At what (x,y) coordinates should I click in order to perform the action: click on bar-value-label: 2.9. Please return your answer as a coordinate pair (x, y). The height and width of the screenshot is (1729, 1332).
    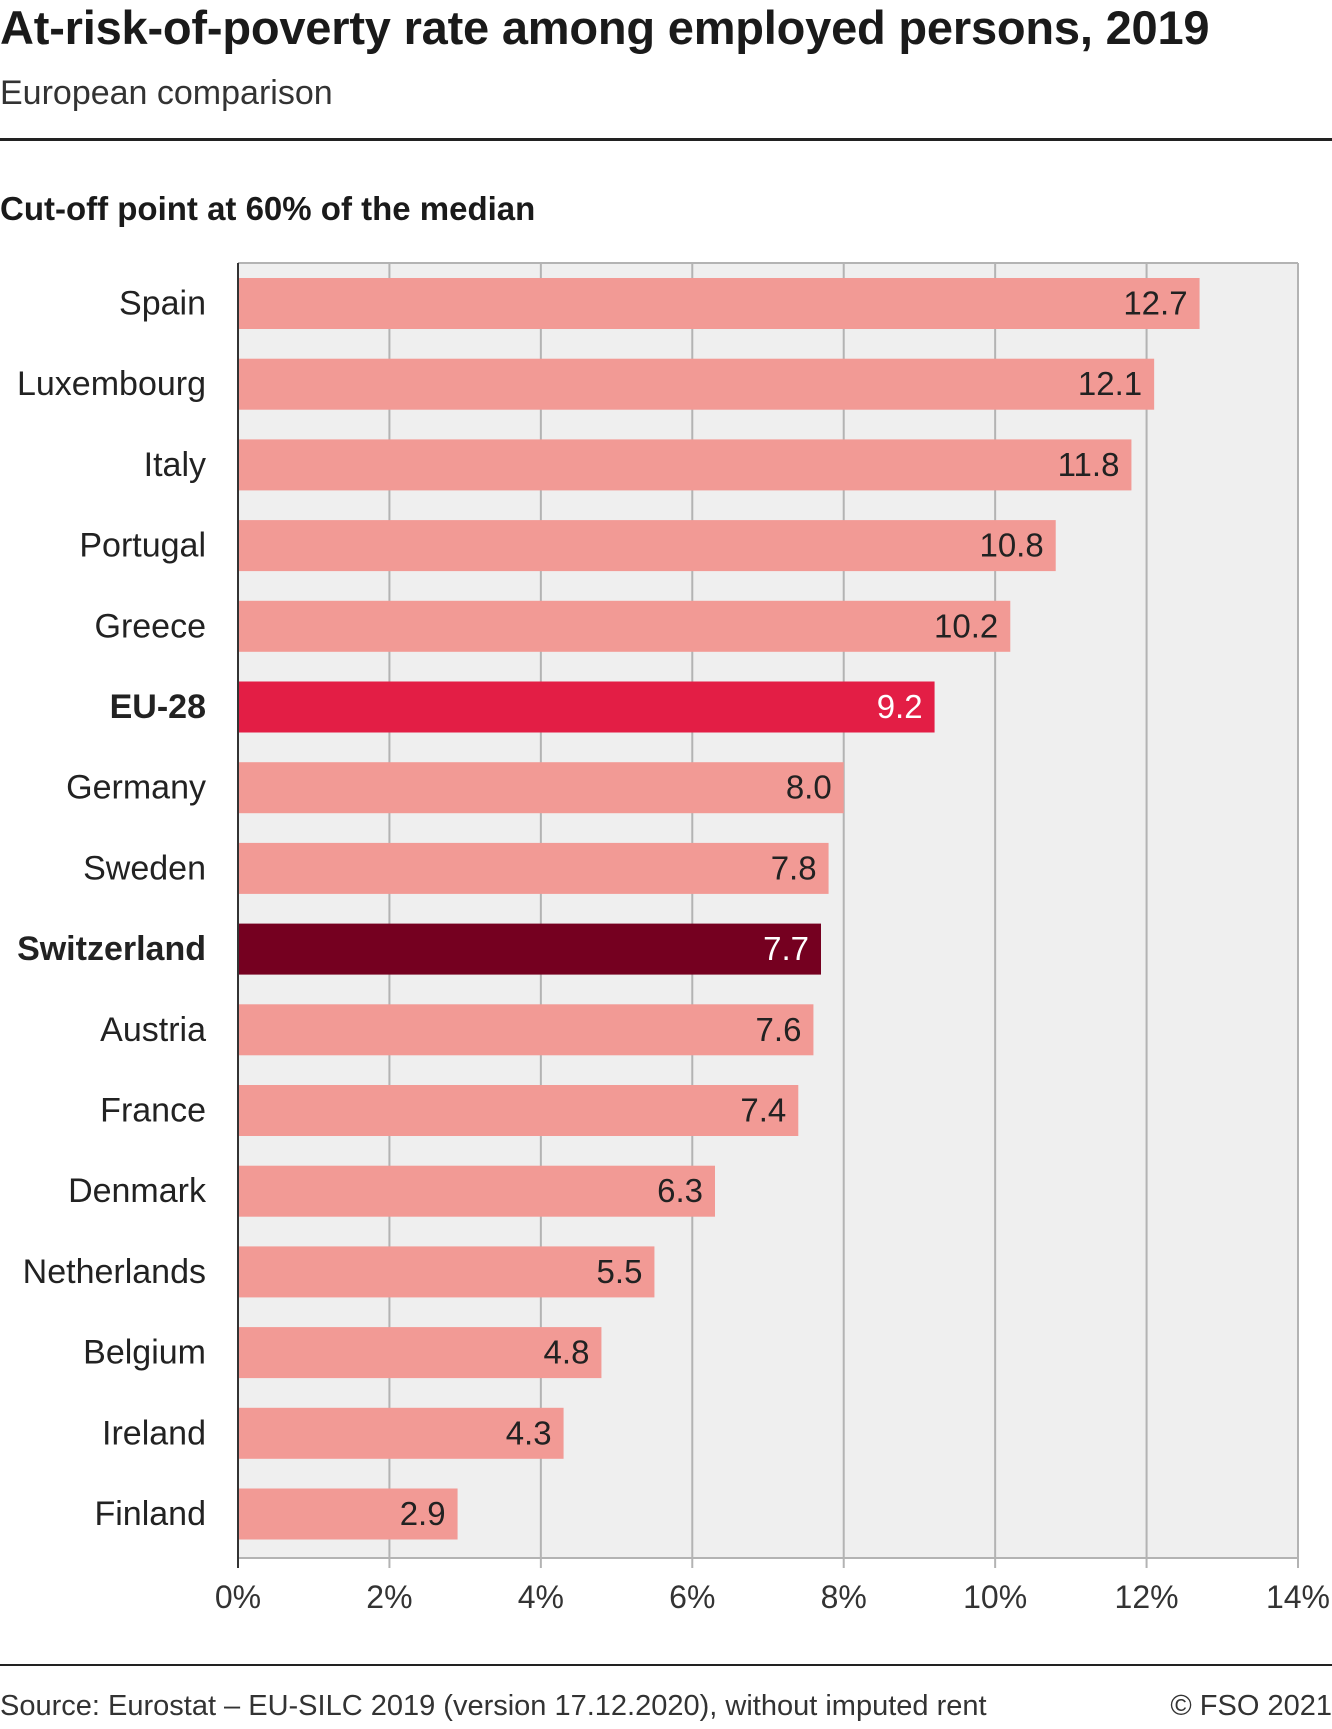
    Looking at the image, I should click on (423, 1513).